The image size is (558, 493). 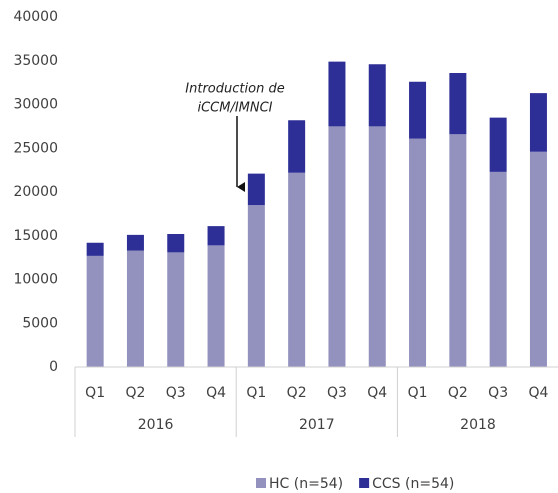 What do you see at coordinates (234, 108) in the screenshot?
I see `annotation: iCCM/IMNCI` at bounding box center [234, 108].